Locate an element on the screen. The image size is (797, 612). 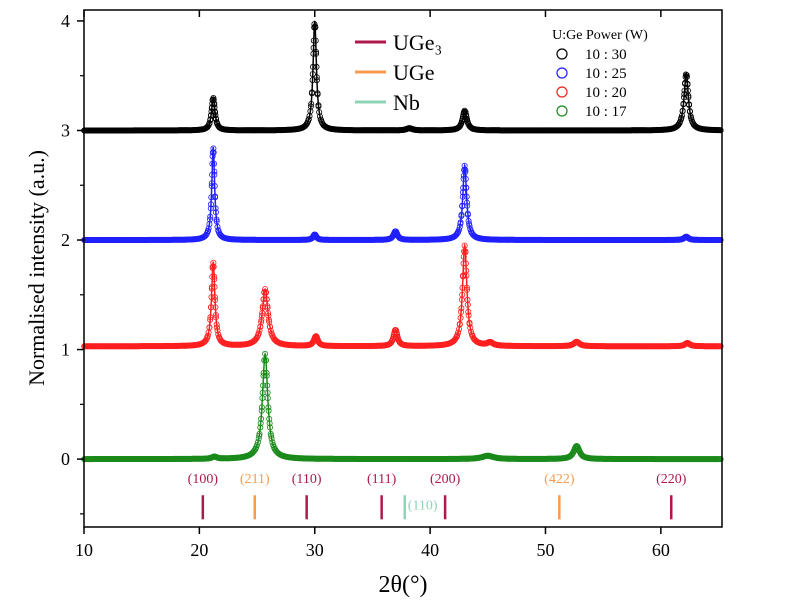
y-tick-label: 2 is located at coordinates (65, 240).